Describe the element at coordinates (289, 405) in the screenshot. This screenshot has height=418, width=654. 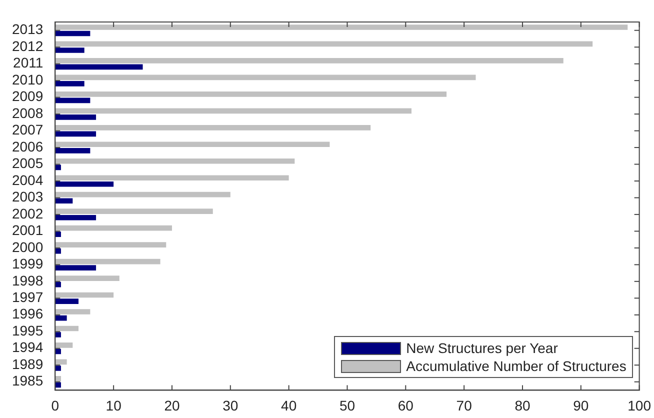
I see `x-tick-label: 40` at that location.